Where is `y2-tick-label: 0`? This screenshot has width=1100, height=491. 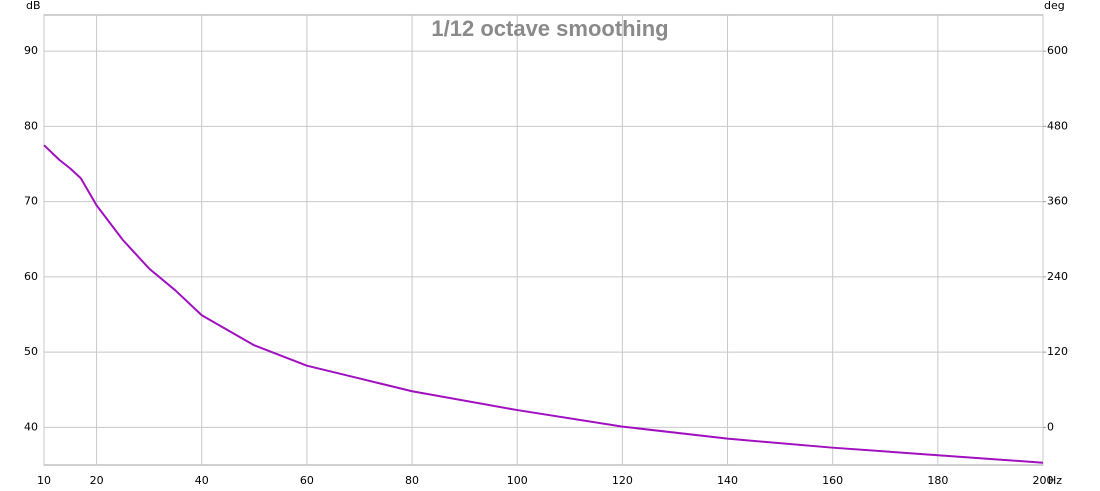 y2-tick-label: 0 is located at coordinates (1050, 426).